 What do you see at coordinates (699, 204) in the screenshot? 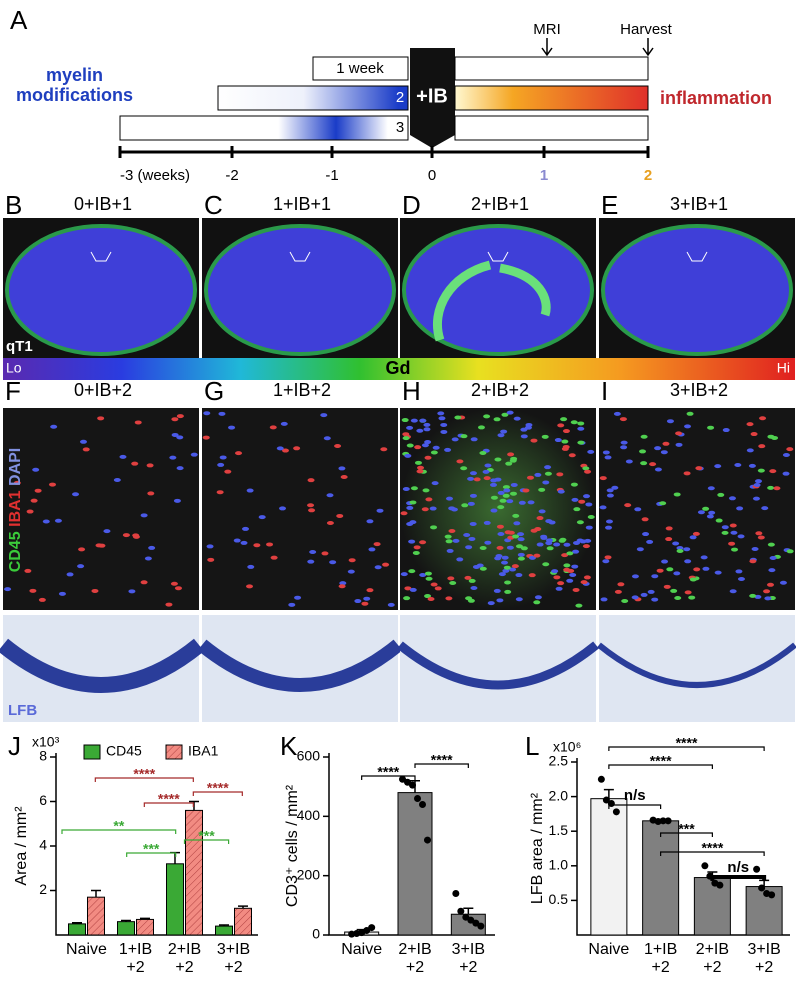
I see `panel-title: 3+IB+1` at bounding box center [699, 204].